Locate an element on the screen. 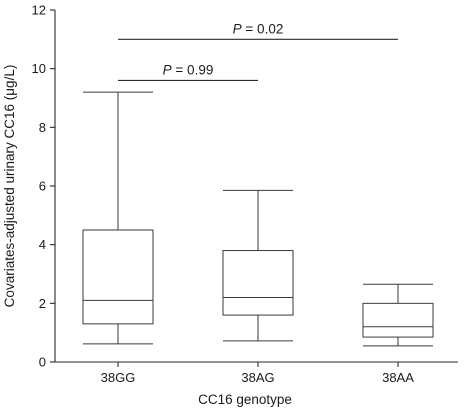 The width and height of the screenshot is (474, 410). y-tick-label: 6 is located at coordinates (42, 186).